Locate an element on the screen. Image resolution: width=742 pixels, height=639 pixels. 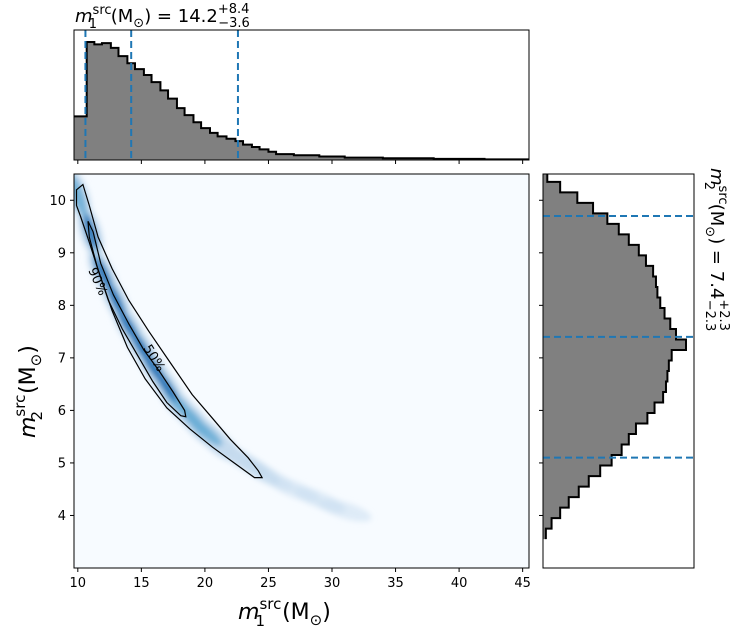
right-histogram-outline is located at coordinates (615, 357).